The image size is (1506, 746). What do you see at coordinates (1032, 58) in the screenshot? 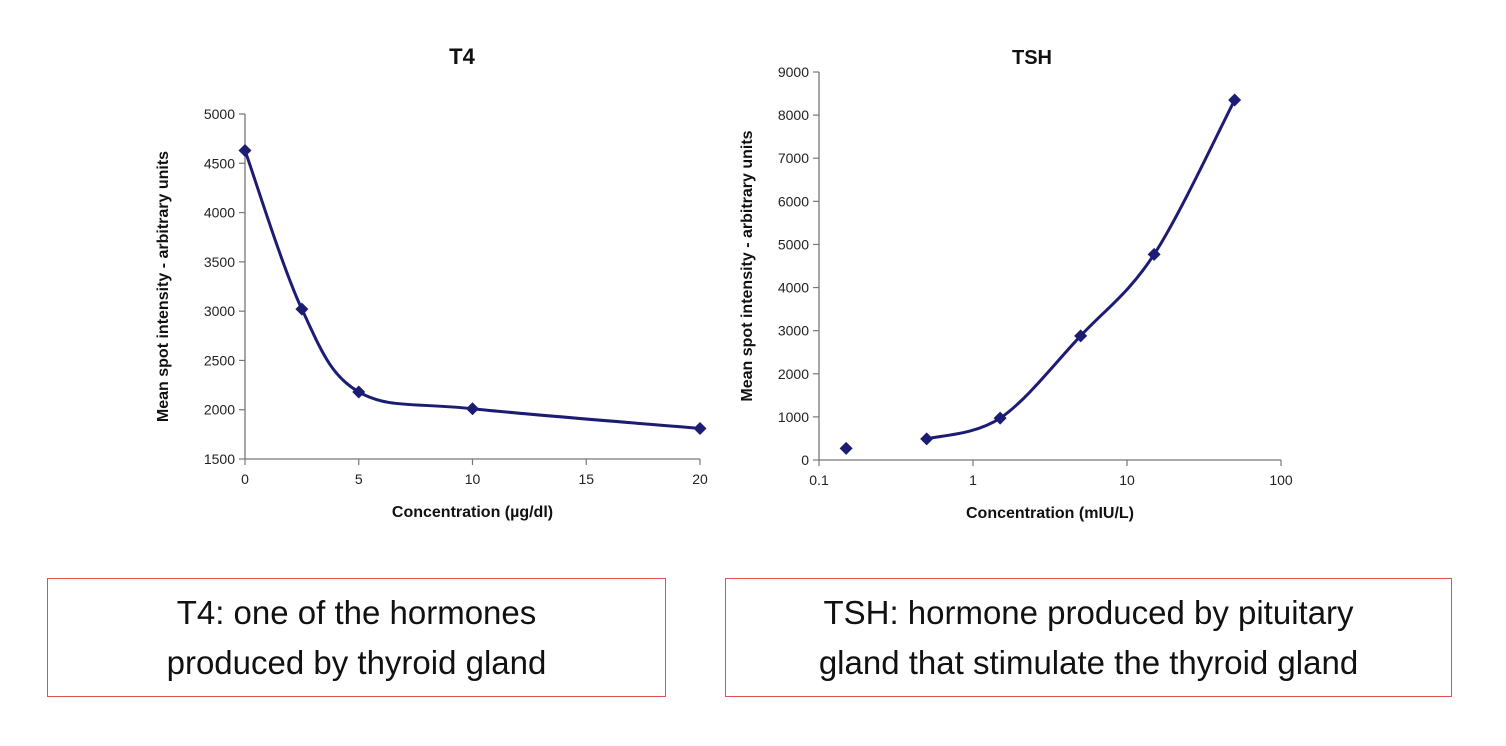
I see `chart-title: TSH` at bounding box center [1032, 58].